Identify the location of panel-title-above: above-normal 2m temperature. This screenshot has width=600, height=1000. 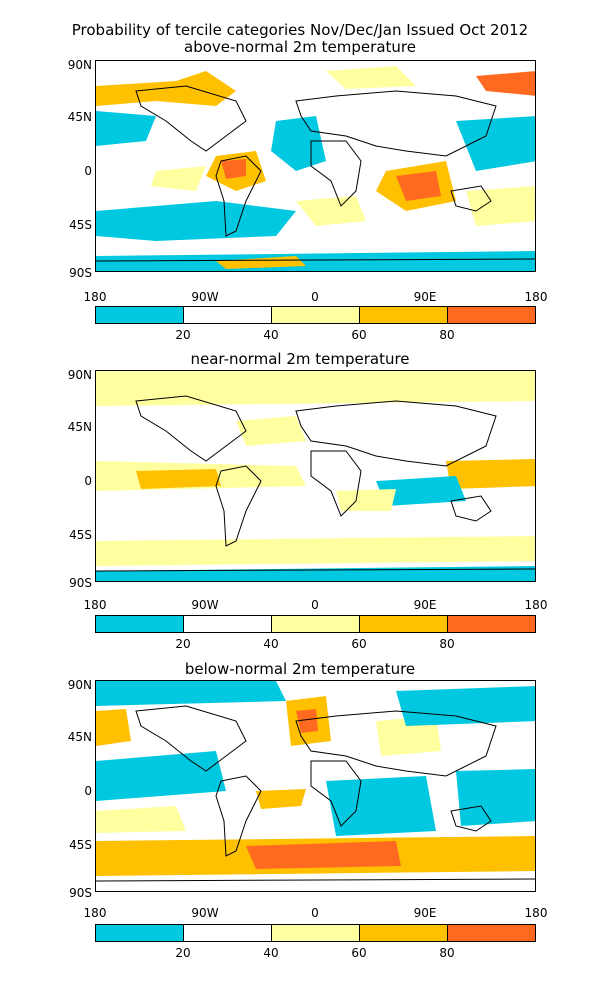
(300, 47).